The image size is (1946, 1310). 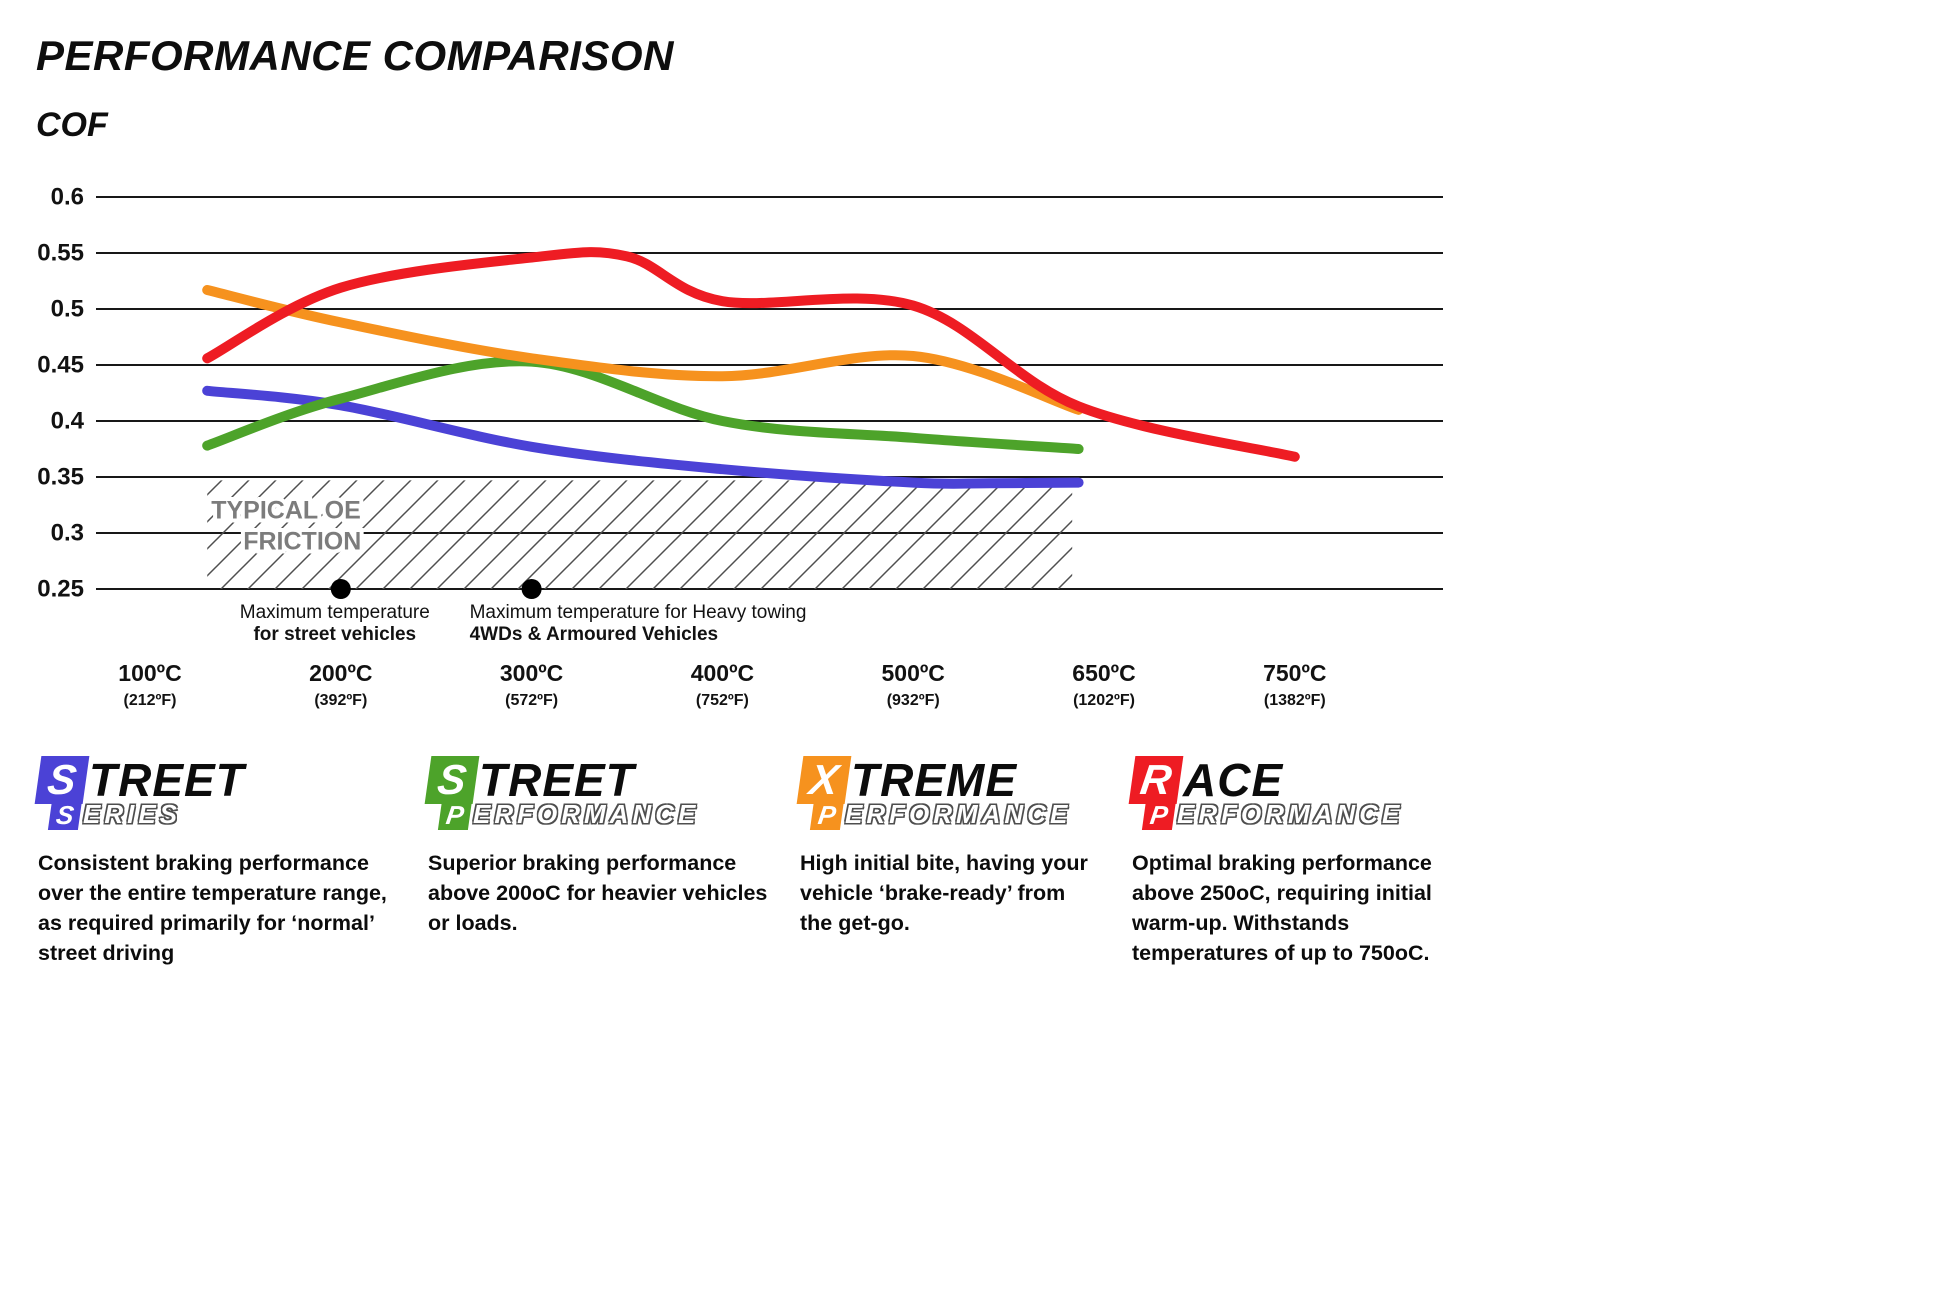 What do you see at coordinates (640, 534) in the screenshot?
I see `typical-oe-friction-band` at bounding box center [640, 534].